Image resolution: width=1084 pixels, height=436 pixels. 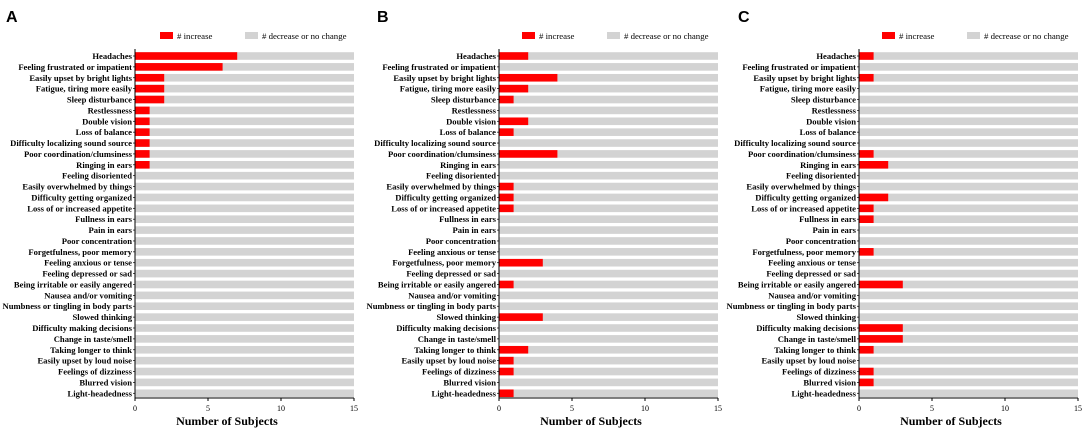 What do you see at coordinates (100, 393) in the screenshot?
I see `category-label-a-31: Light-headedness` at bounding box center [100, 393].